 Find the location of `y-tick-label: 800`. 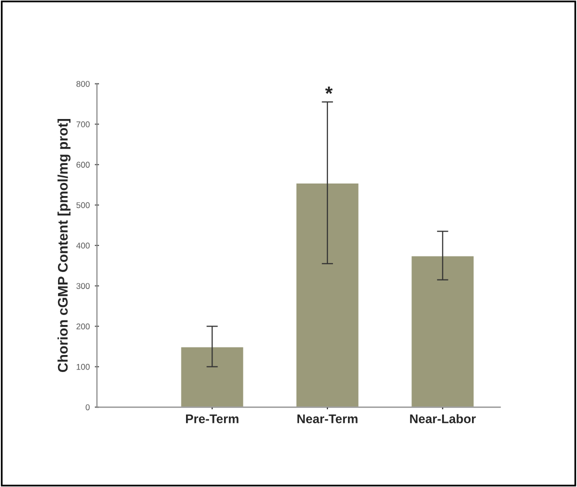

y-tick-label: 800 is located at coordinates (83, 83).